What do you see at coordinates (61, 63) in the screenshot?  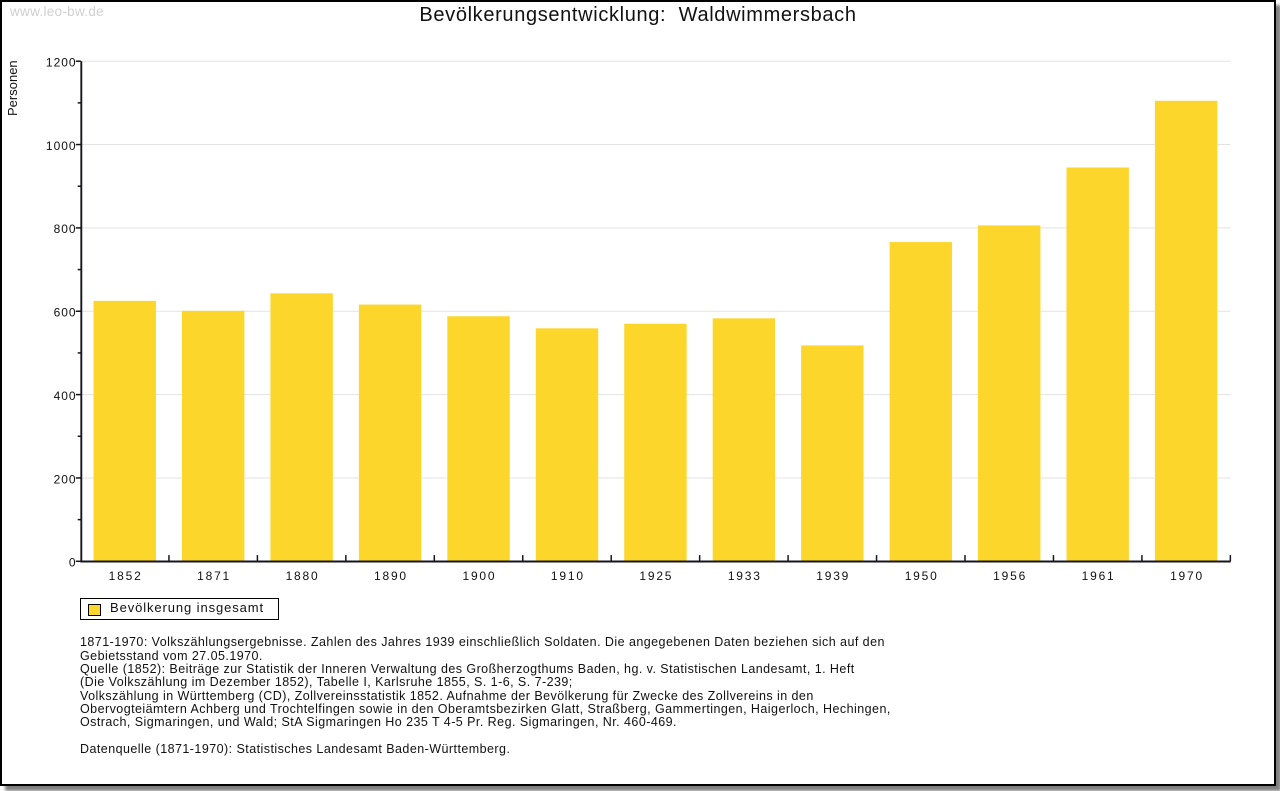 I see `svg-text: 1200` at bounding box center [61, 63].